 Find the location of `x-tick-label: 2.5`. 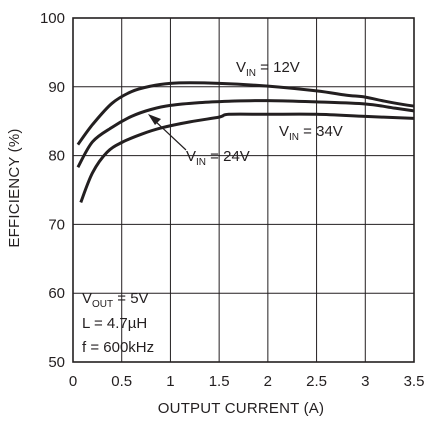

x-tick-label: 2.5 is located at coordinates (316, 381).